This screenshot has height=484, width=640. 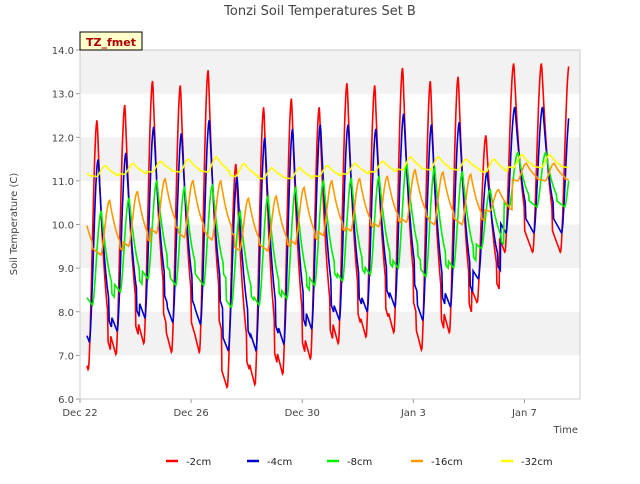 I want to click on legend-label: -32cm, so click(x=537, y=462).